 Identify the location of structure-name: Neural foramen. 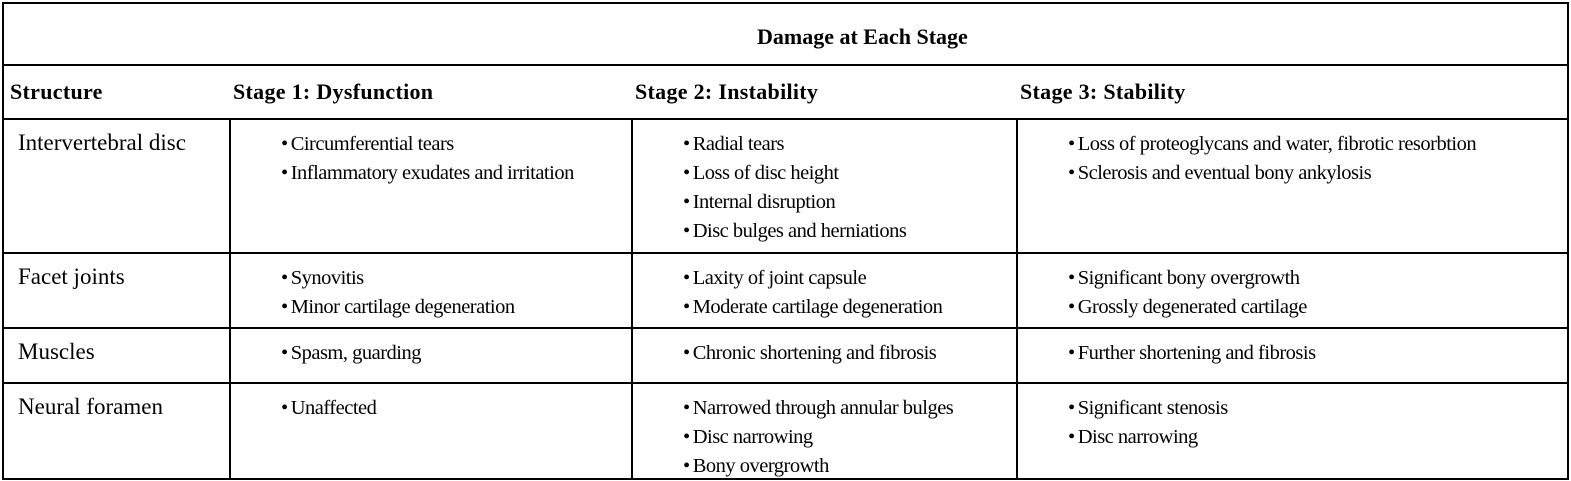
(90, 406).